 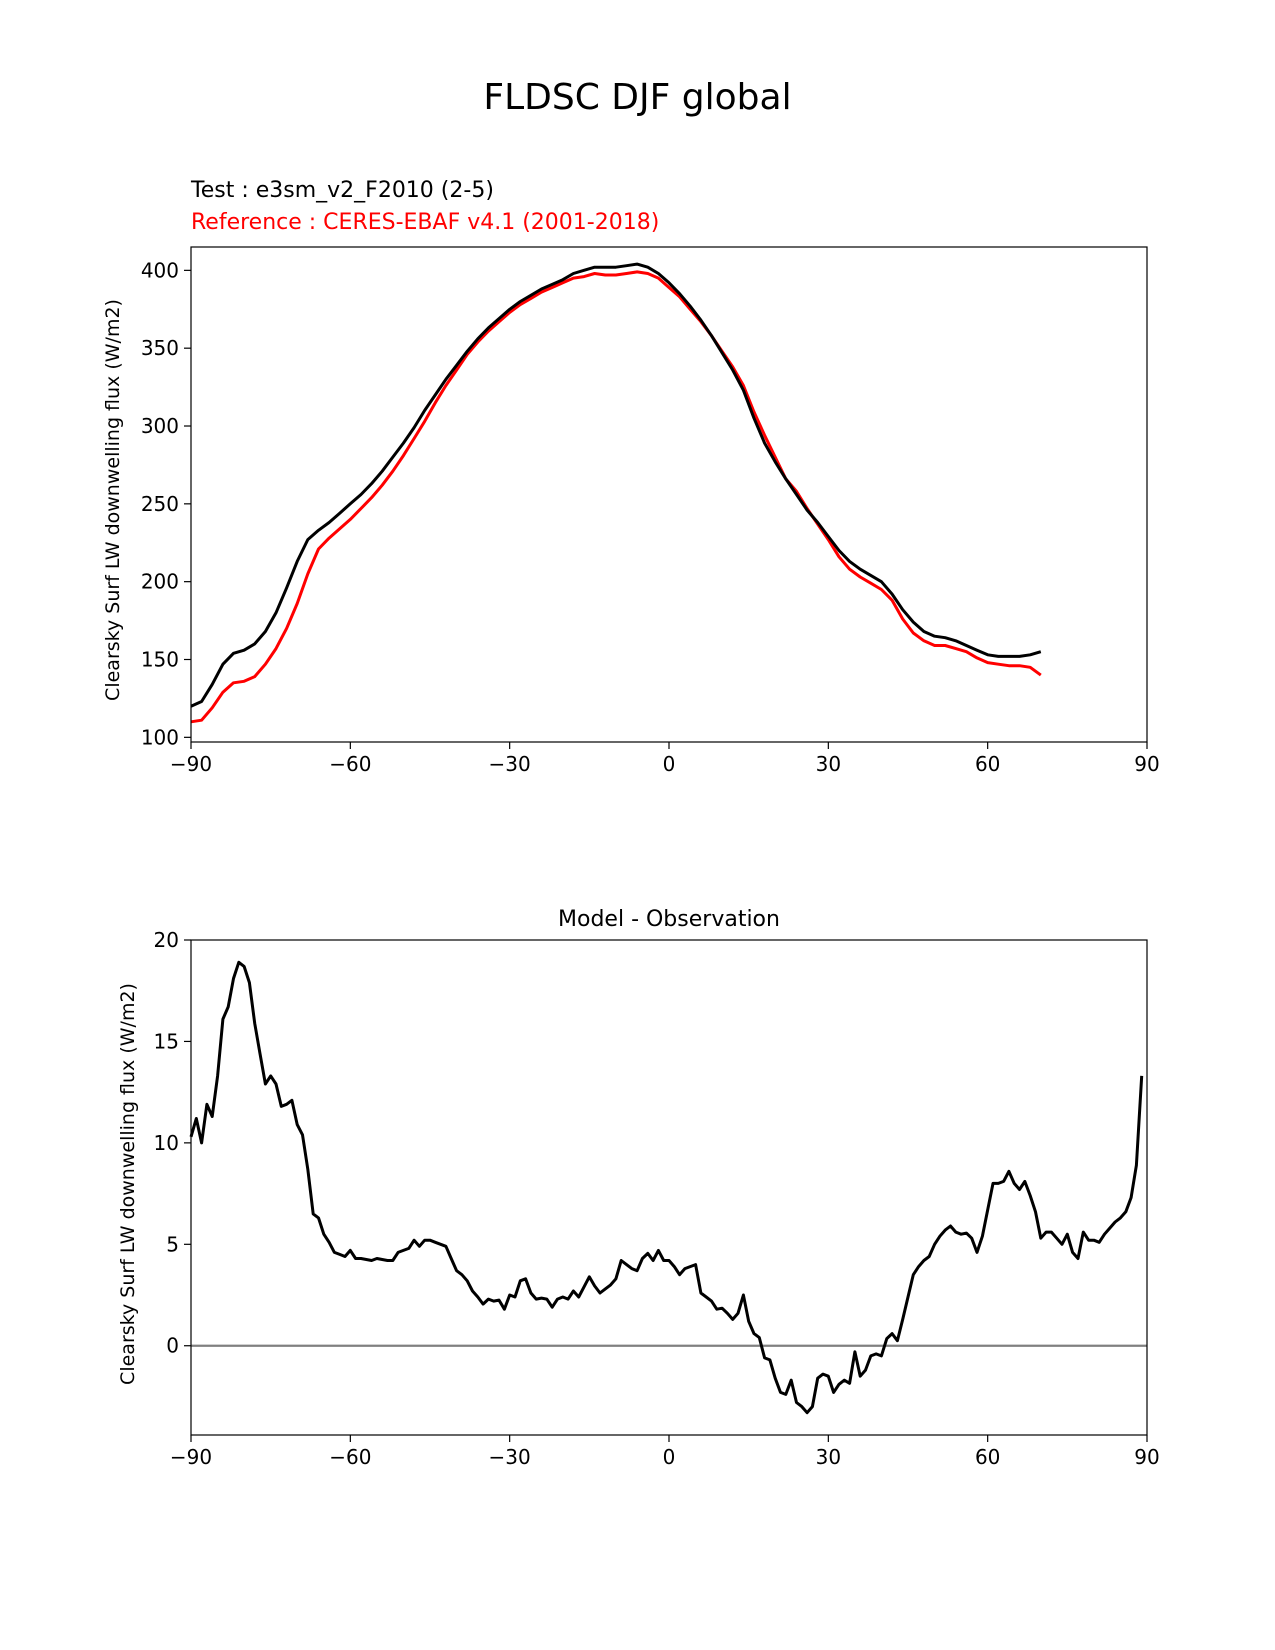 What do you see at coordinates (172, 1346) in the screenshot?
I see `y-tick-label: 0` at bounding box center [172, 1346].